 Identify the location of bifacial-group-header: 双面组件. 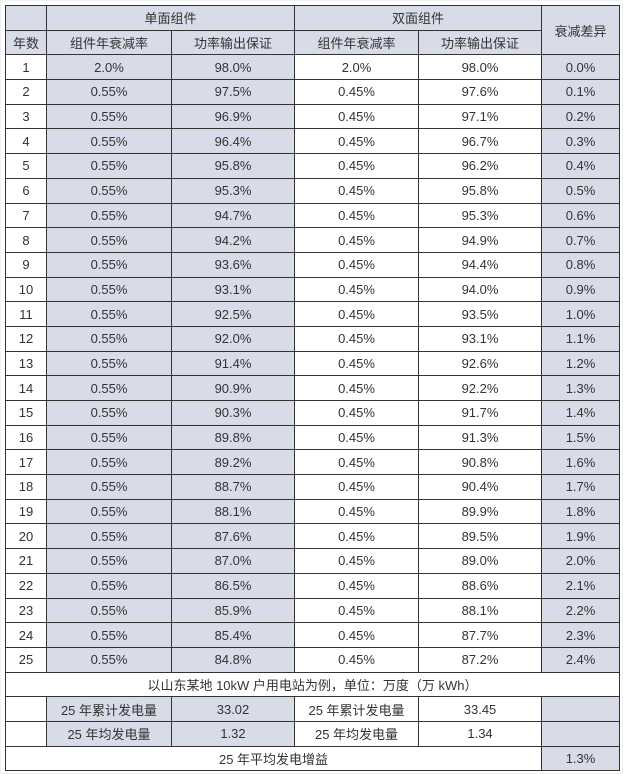
(418, 18).